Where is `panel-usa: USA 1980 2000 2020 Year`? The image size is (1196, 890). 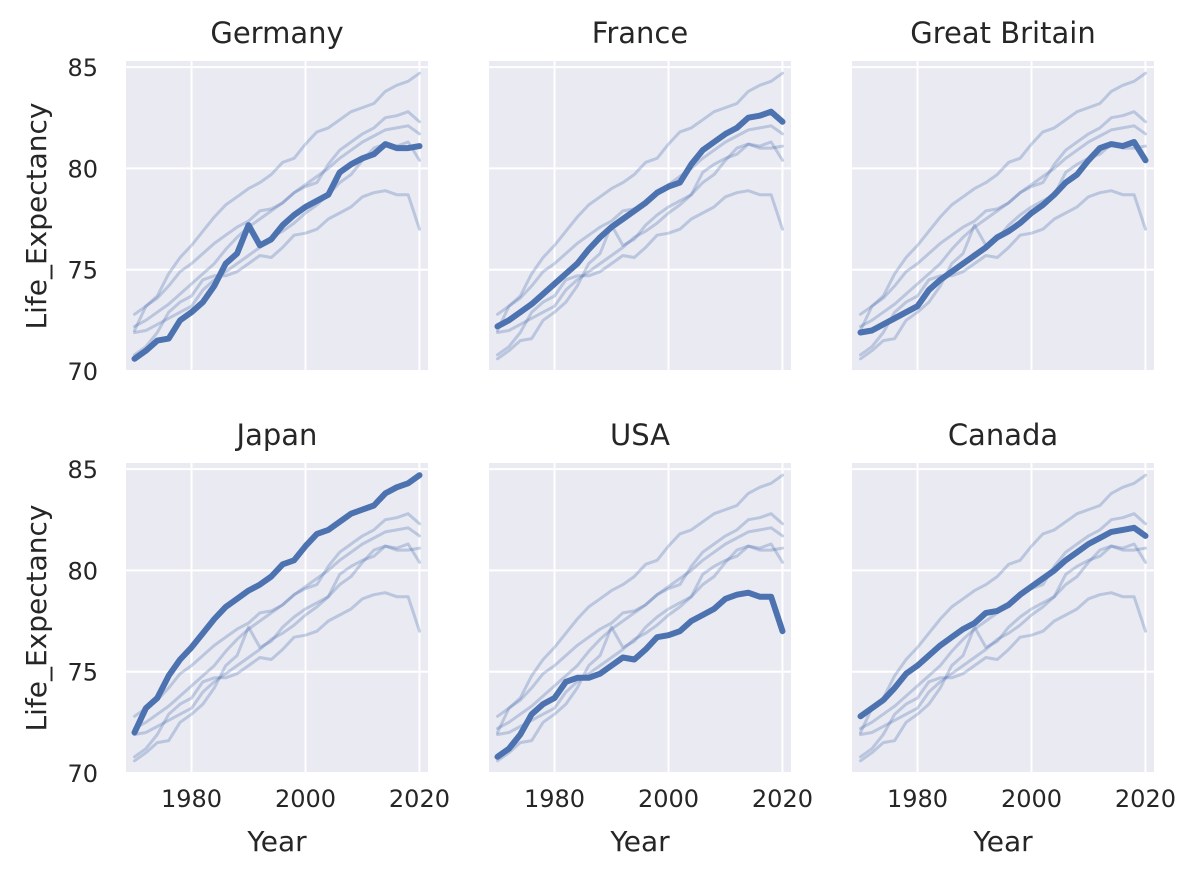
panel-usa: USA 1980 2000 2020 Year is located at coordinates (651, 638).